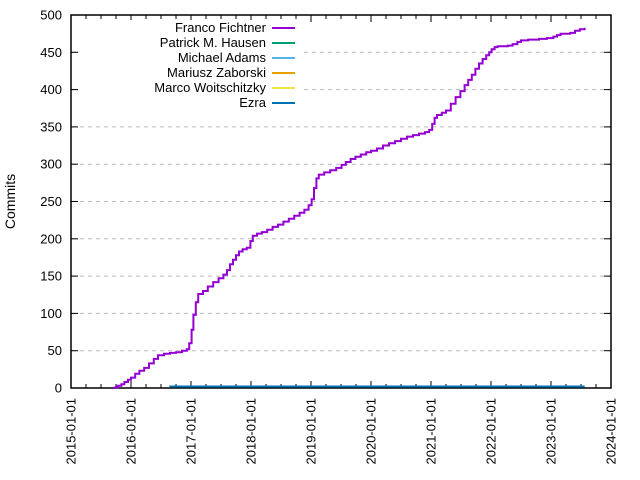 This screenshot has width=640, height=480. I want to click on legend-label: Franco Fichtner, so click(220, 27).